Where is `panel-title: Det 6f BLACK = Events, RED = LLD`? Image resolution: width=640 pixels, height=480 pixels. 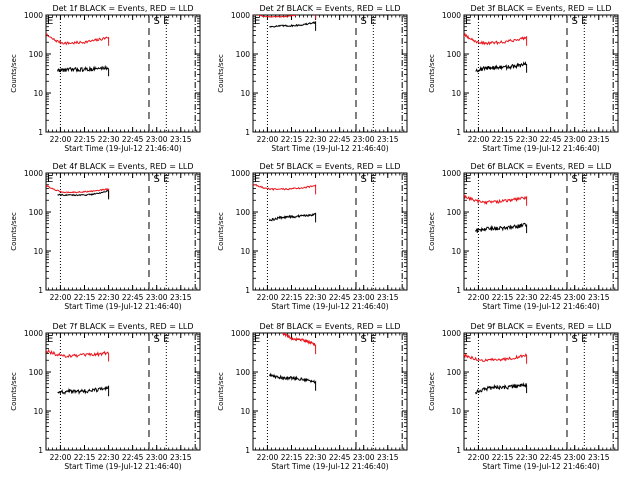 panel-title: Det 6f BLACK = Events, RED = LLD is located at coordinates (540, 166).